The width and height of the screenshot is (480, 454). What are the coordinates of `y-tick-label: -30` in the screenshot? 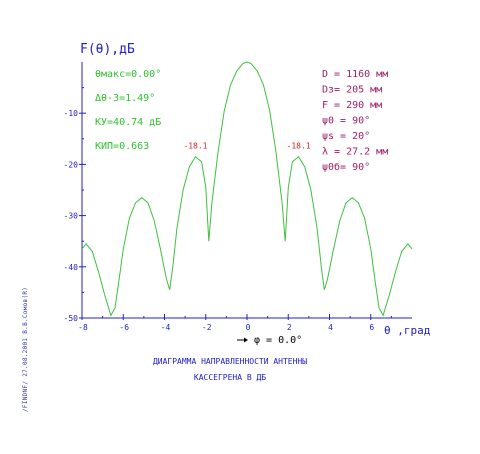 It's located at (71, 216).